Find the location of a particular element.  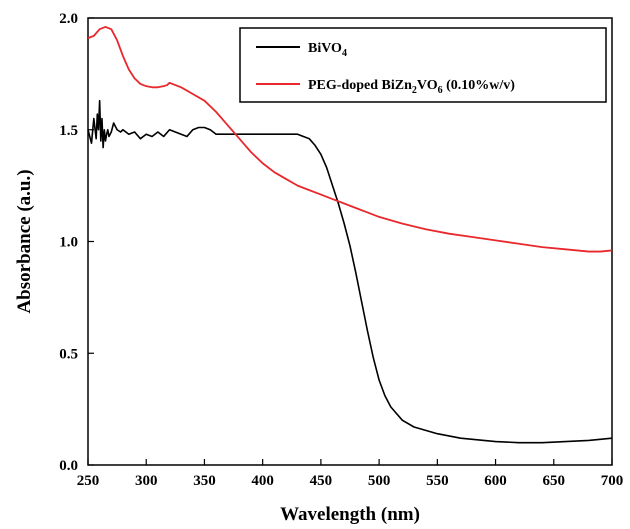

legend-label-2: PEG-doped BiZn2VO6 (0.10%w/v) is located at coordinates (411, 87).